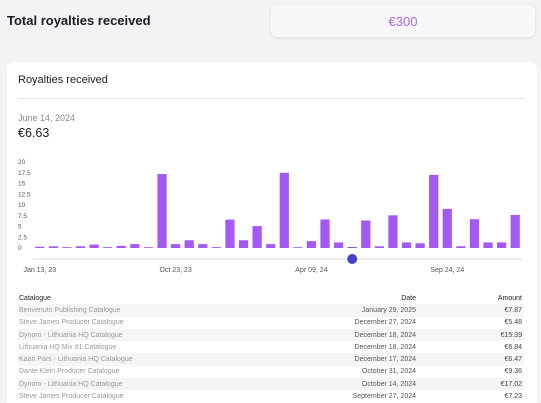  I want to click on row-catalogue: Benvenuto Publishing Catalogue, so click(70, 310).